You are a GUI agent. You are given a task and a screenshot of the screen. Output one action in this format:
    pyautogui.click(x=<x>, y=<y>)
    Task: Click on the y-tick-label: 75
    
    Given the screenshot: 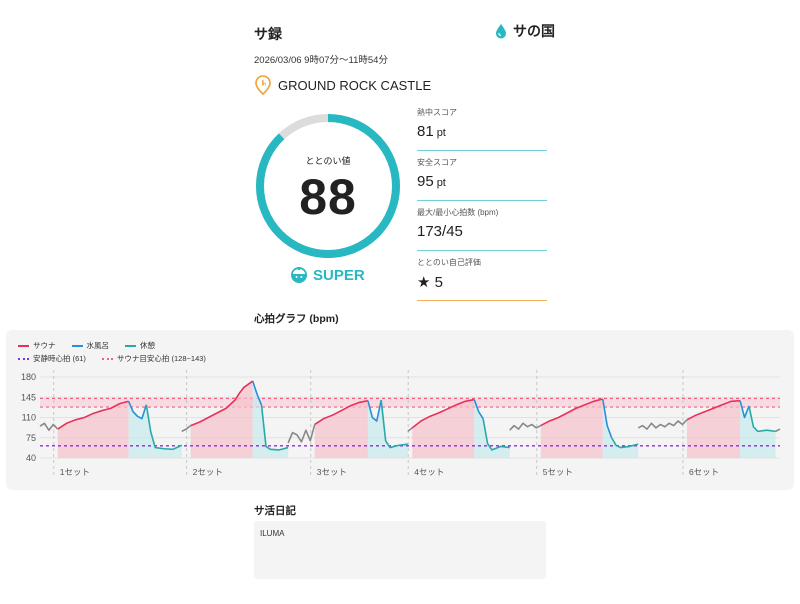 What is the action you would take?
    pyautogui.click(x=31, y=438)
    